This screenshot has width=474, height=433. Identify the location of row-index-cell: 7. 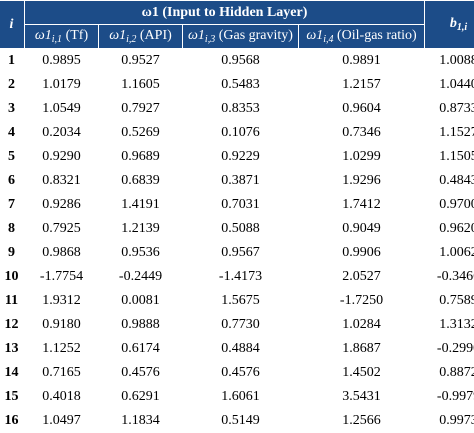
(12, 205).